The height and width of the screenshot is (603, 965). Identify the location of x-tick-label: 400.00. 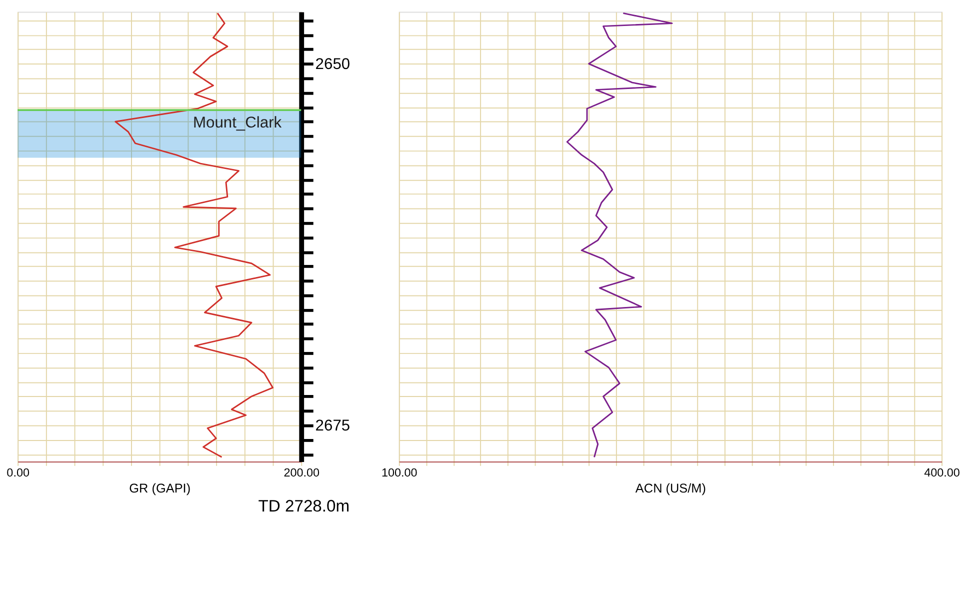
(942, 473).